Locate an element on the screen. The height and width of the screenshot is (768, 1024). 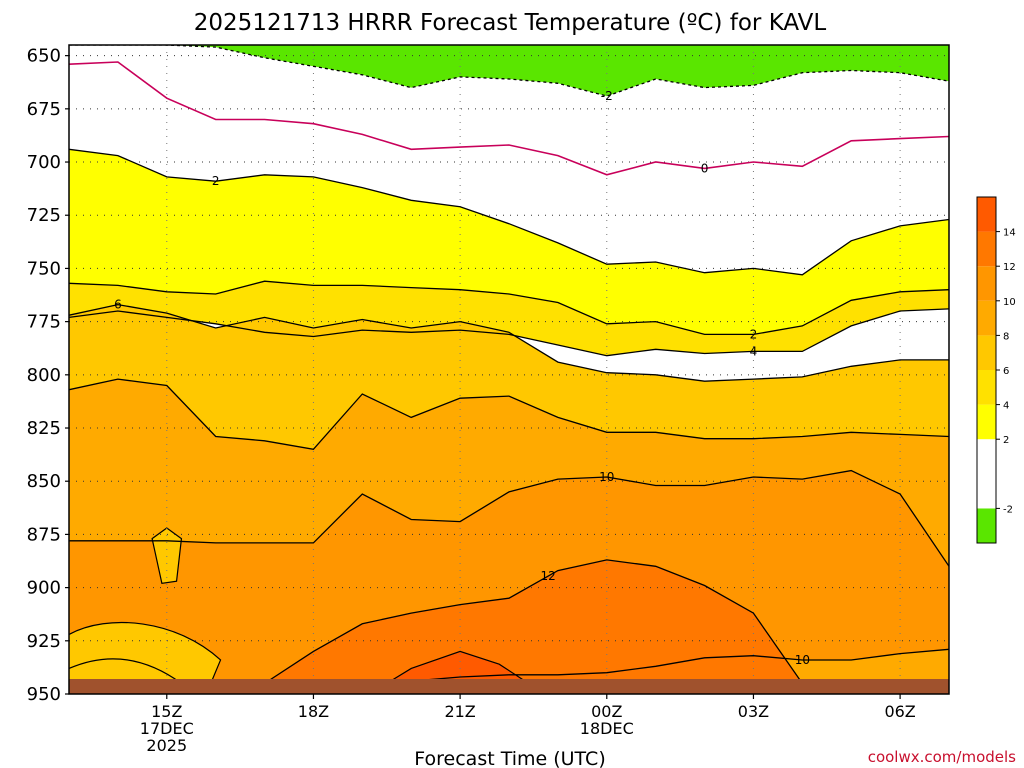
cool-pocket-left is located at coordinates (145, 653).